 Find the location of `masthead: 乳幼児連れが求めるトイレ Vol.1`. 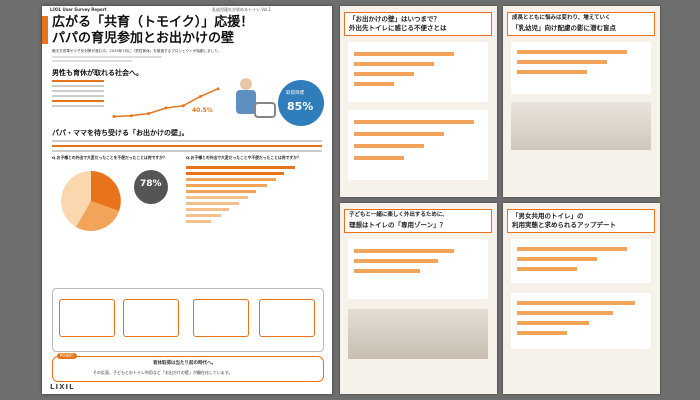

masthead: 乳幼児連れが求めるトイレ Vol.1 is located at coordinates (242, 9).